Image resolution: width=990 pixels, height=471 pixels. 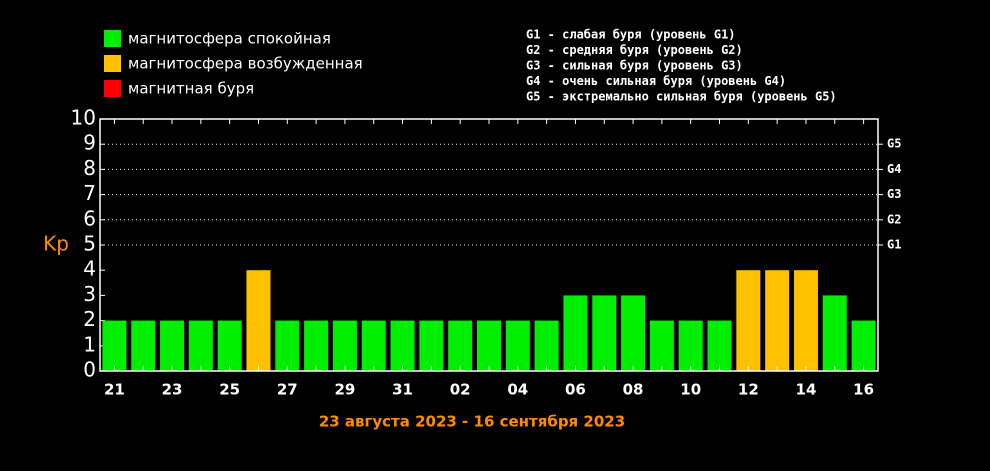 I want to click on storm-note: G1 - слабая буря (уровень G1), so click(x=631, y=35).